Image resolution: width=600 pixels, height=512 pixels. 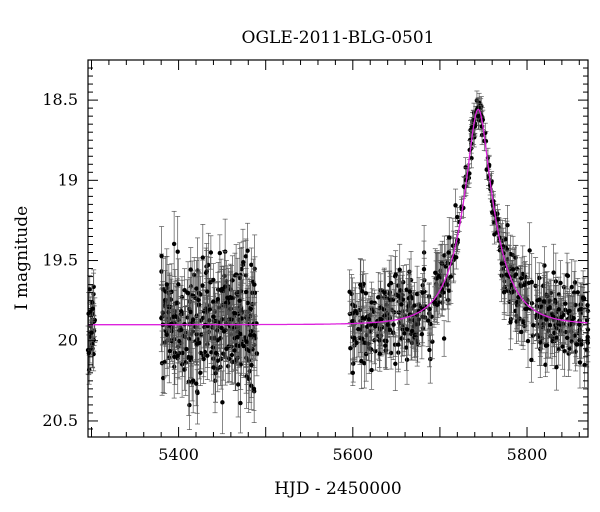 I want to click on chart-title: OGLE-2011-BLG-0501, so click(x=338, y=38).